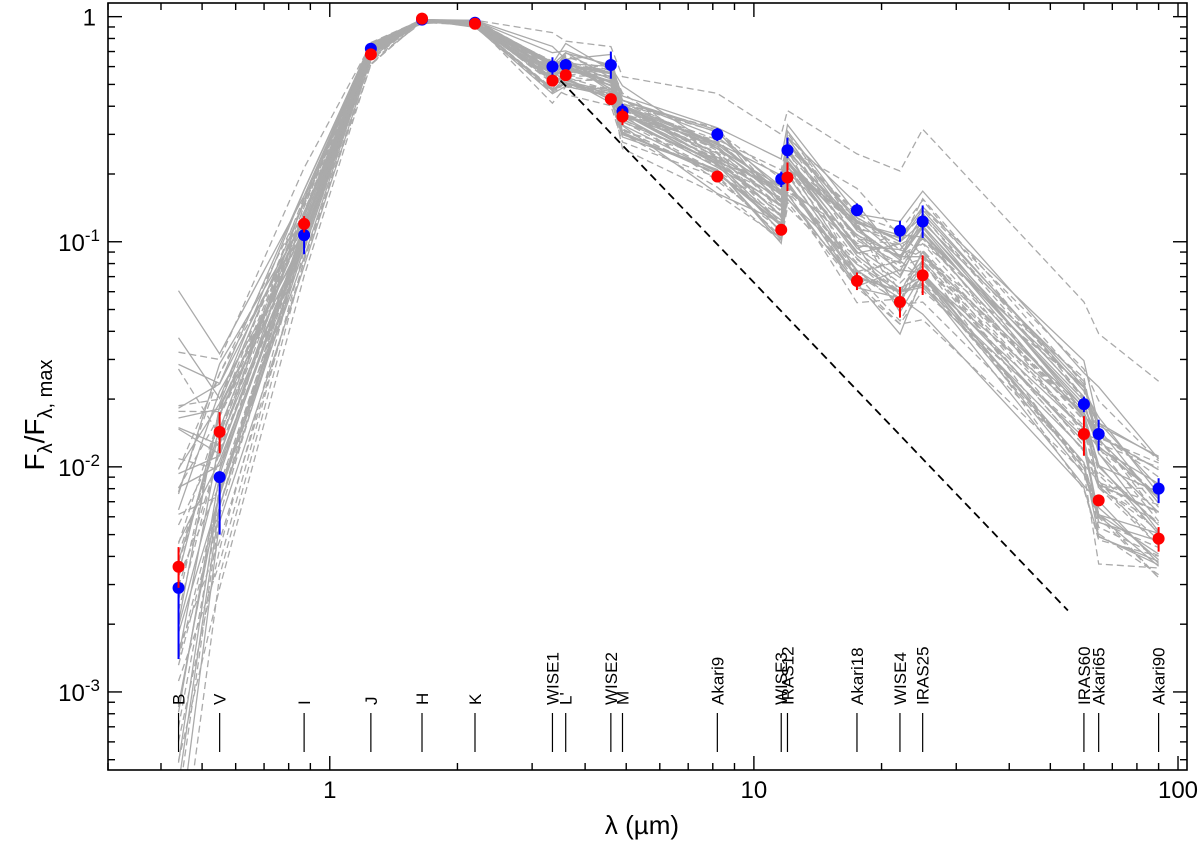  What do you see at coordinates (566, 698) in the screenshot?
I see `band-label-lp: L'` at bounding box center [566, 698].